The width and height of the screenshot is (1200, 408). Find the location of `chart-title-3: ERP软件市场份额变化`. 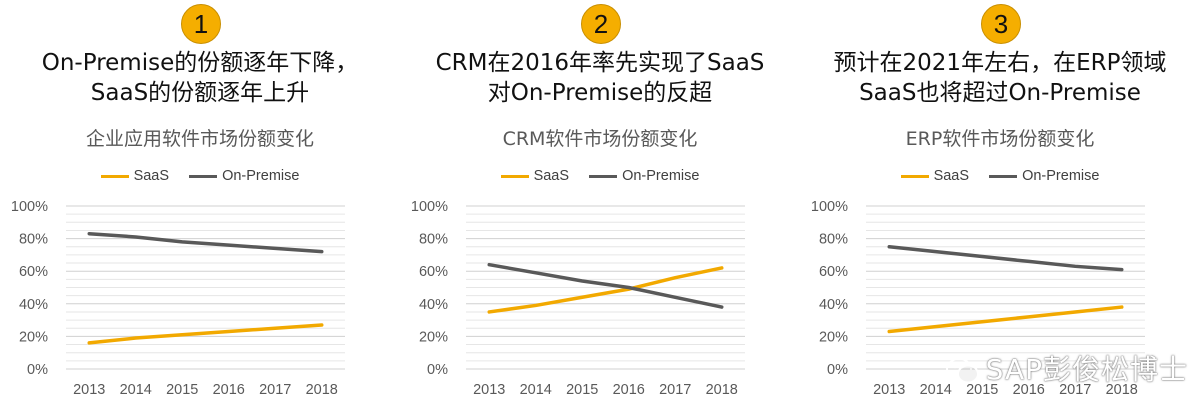

chart-title-3: ERP软件市场份额变化 is located at coordinates (1000, 139).